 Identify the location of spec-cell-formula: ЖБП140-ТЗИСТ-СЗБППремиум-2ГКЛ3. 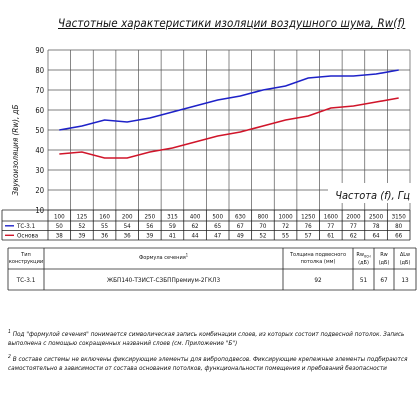
(164, 280).